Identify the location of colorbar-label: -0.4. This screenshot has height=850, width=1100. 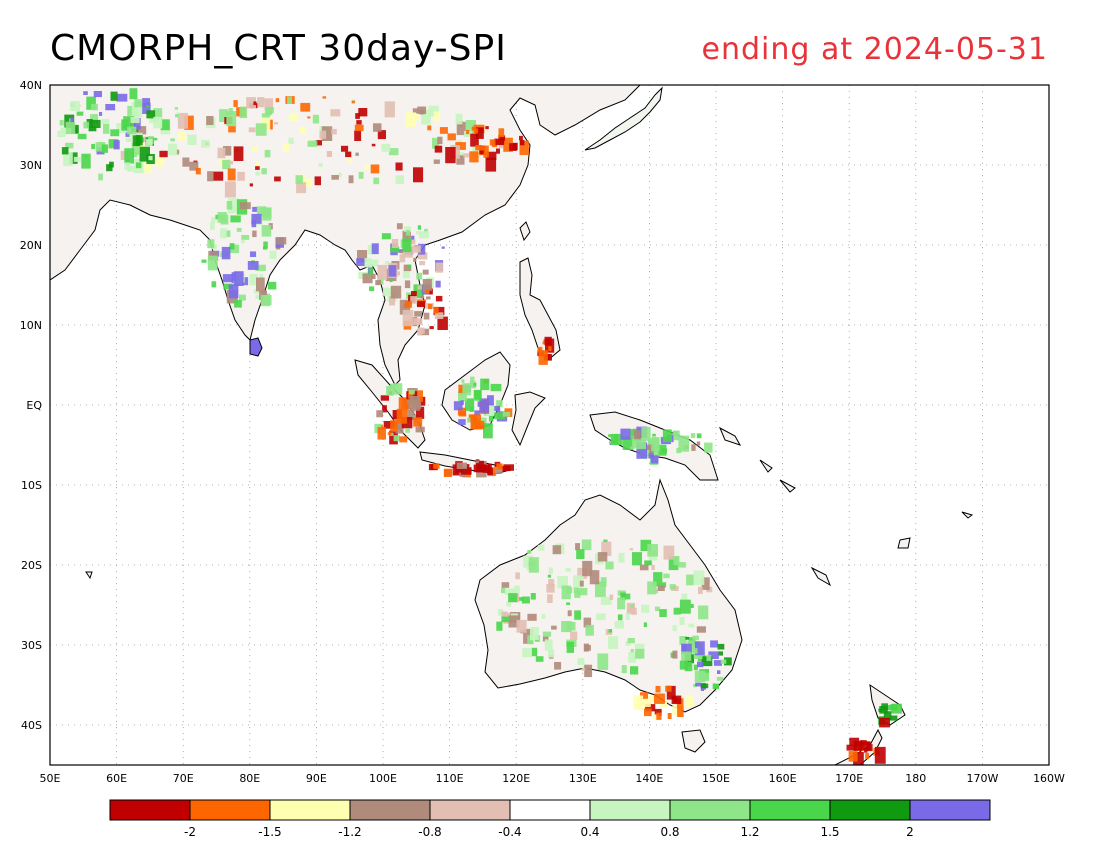
(509, 832).